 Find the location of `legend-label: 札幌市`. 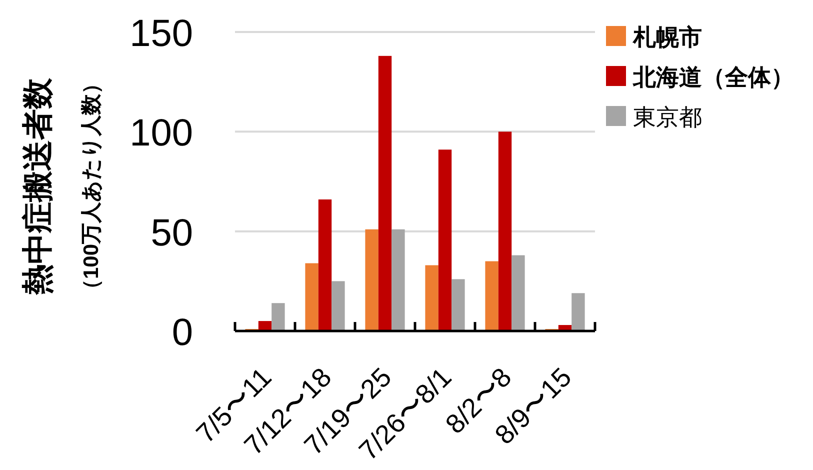

legend-label: 札幌市 is located at coordinates (667, 37).